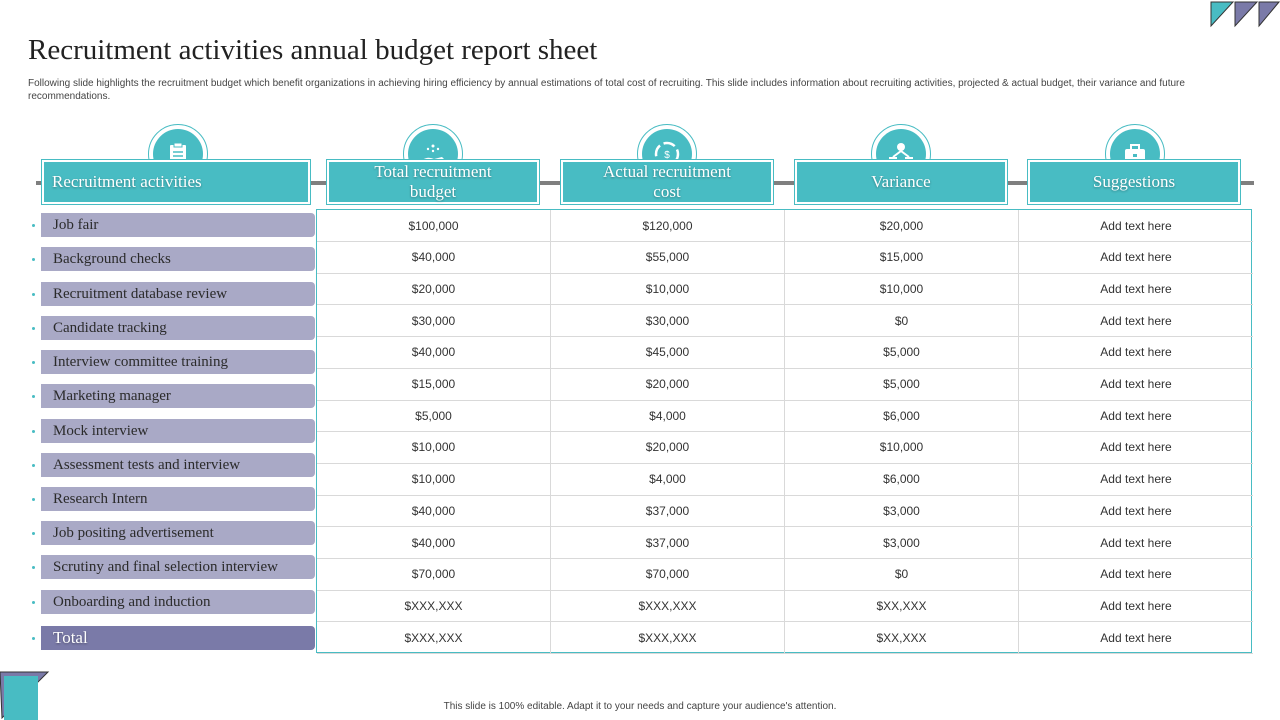 The width and height of the screenshot is (1280, 720). Describe the element at coordinates (178, 328) in the screenshot. I see `activity-label: Candidate tracking` at that location.